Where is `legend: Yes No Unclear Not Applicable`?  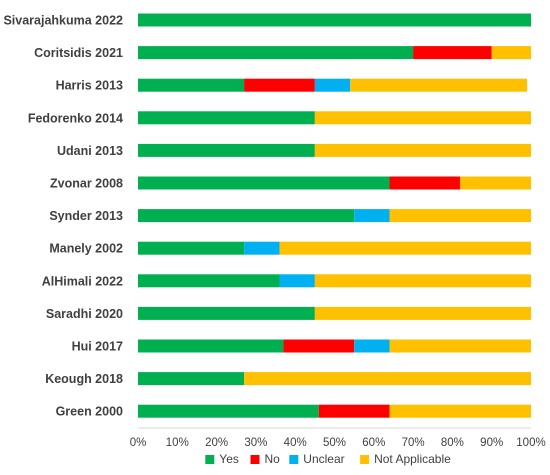
legend: Yes No Unclear Not Applicable is located at coordinates (328, 459).